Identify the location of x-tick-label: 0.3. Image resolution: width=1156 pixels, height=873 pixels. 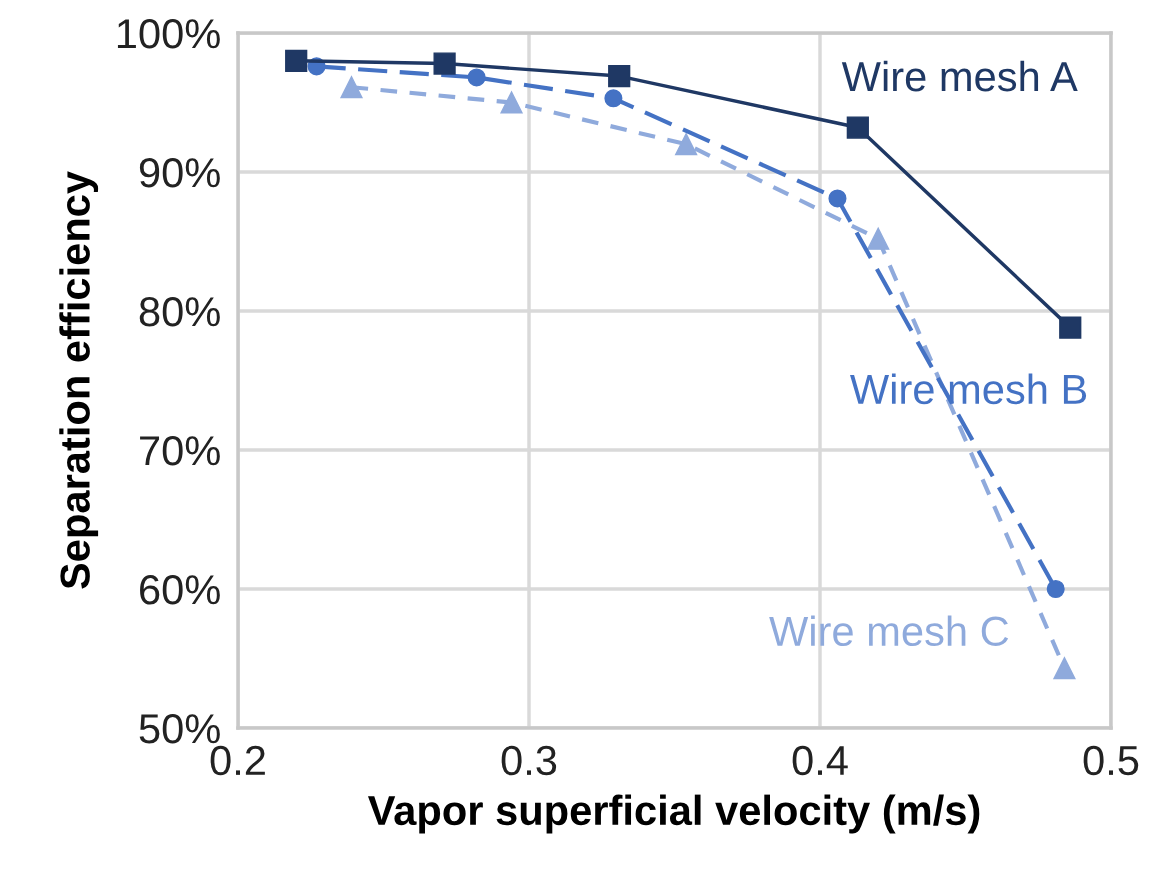
(529, 760).